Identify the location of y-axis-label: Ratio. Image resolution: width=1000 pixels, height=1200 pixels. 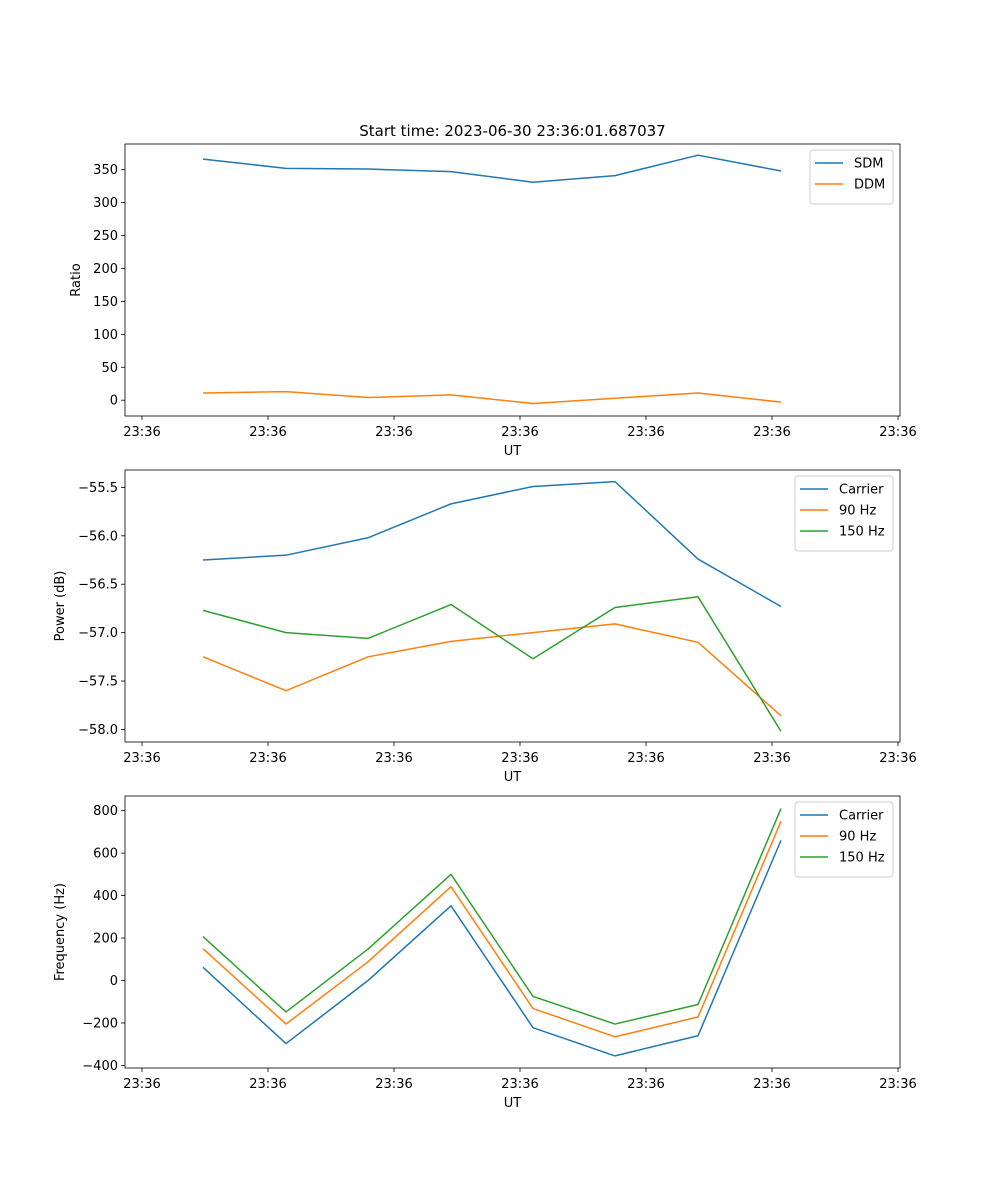
(76, 279).